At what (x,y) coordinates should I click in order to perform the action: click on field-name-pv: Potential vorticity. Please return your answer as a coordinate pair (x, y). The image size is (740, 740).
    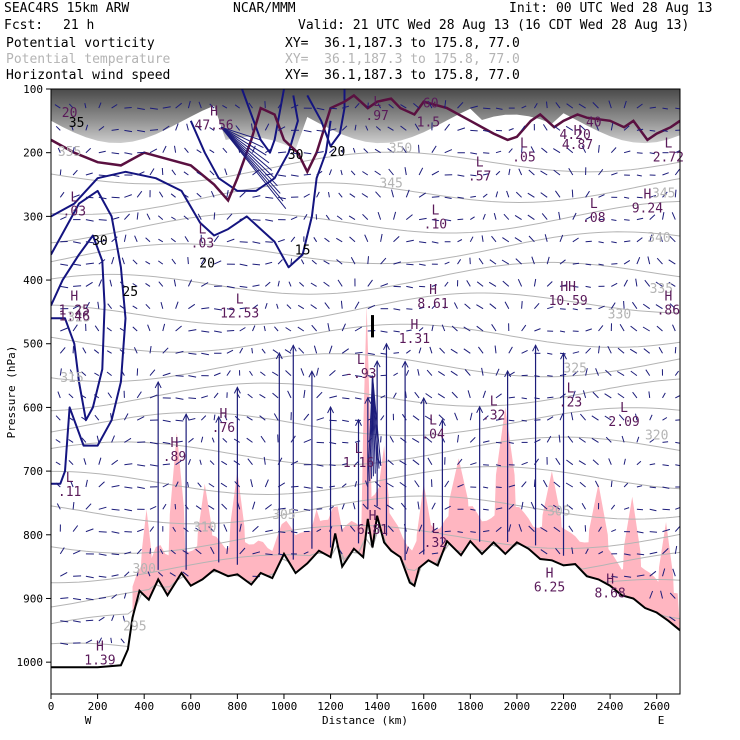
    Looking at the image, I should click on (80, 43).